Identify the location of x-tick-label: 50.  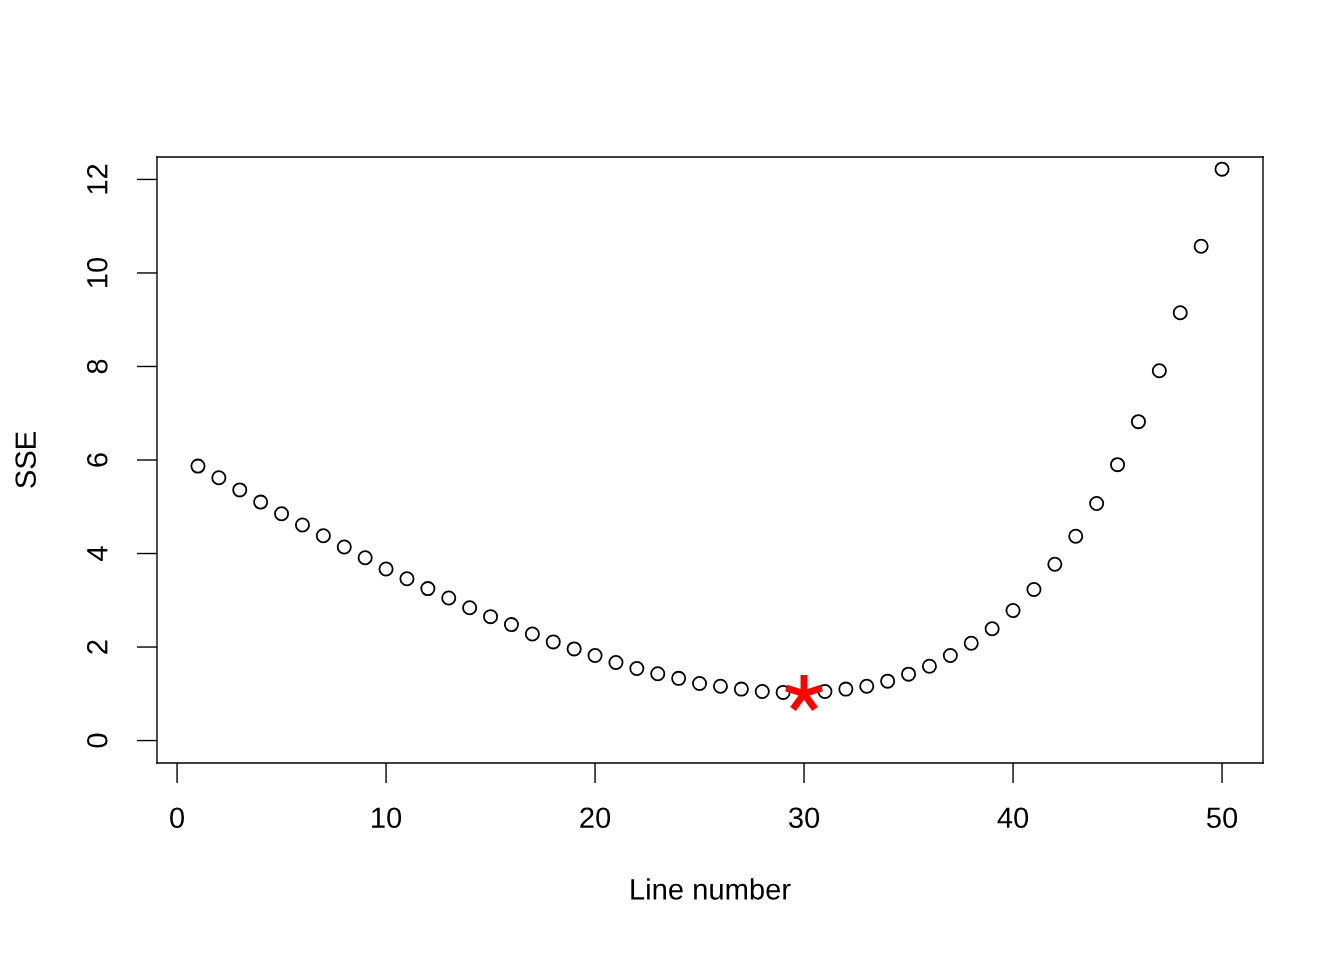
(1222, 818).